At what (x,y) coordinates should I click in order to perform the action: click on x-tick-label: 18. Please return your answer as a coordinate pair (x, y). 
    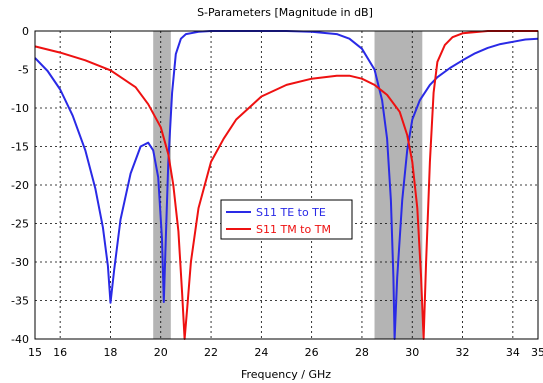
    Looking at the image, I should click on (110, 352).